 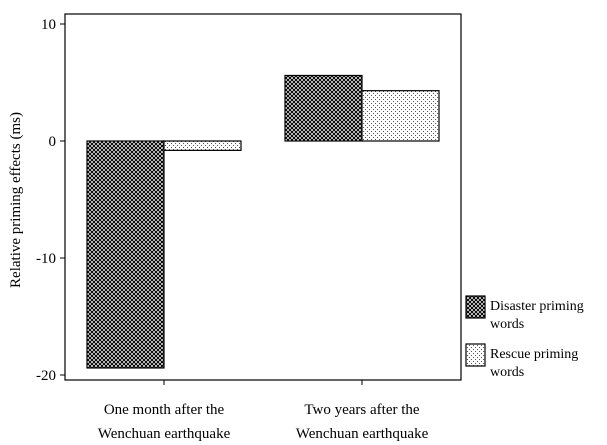 What do you see at coordinates (16, 200) in the screenshot?
I see `y-axis-label: Relative priming effects (ms)` at bounding box center [16, 200].